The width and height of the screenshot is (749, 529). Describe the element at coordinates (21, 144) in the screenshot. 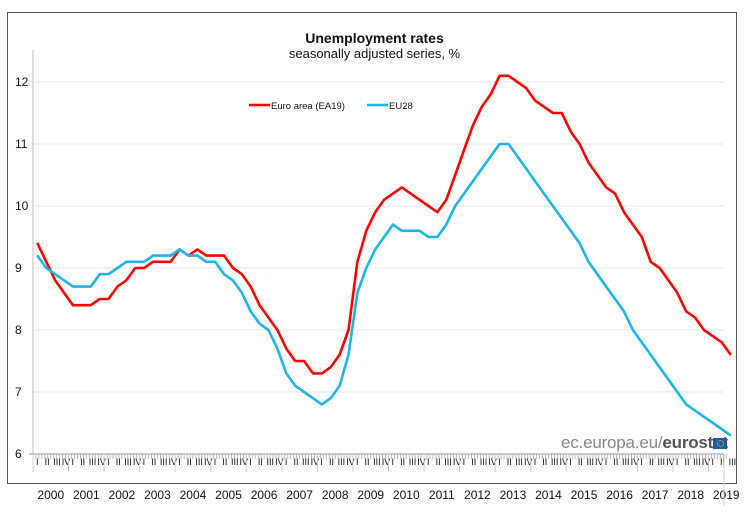

I see `y-tick-label: 11` at that location.